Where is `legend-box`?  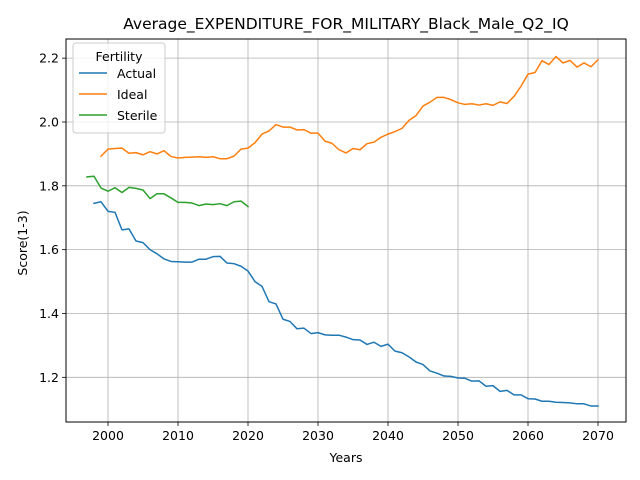
legend-box is located at coordinates (119, 88).